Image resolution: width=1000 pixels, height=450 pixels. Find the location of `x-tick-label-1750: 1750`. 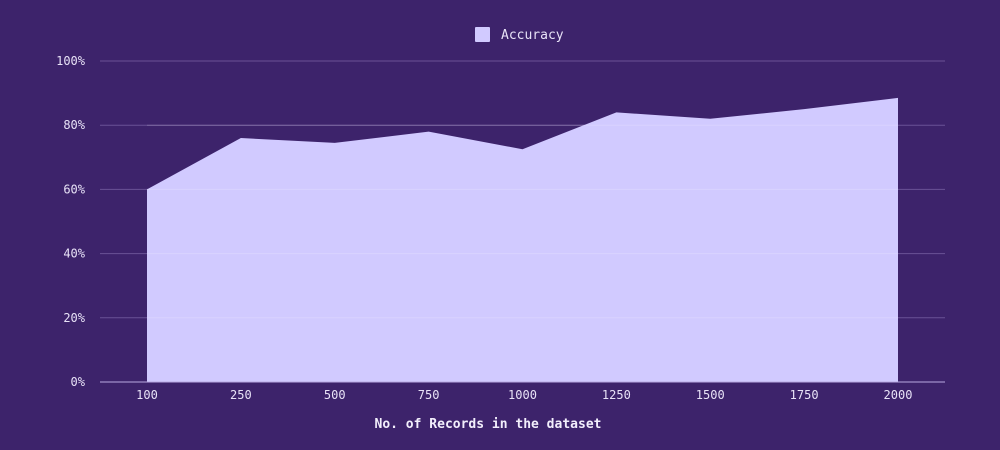

x-tick-label-1750: 1750 is located at coordinates (804, 395).